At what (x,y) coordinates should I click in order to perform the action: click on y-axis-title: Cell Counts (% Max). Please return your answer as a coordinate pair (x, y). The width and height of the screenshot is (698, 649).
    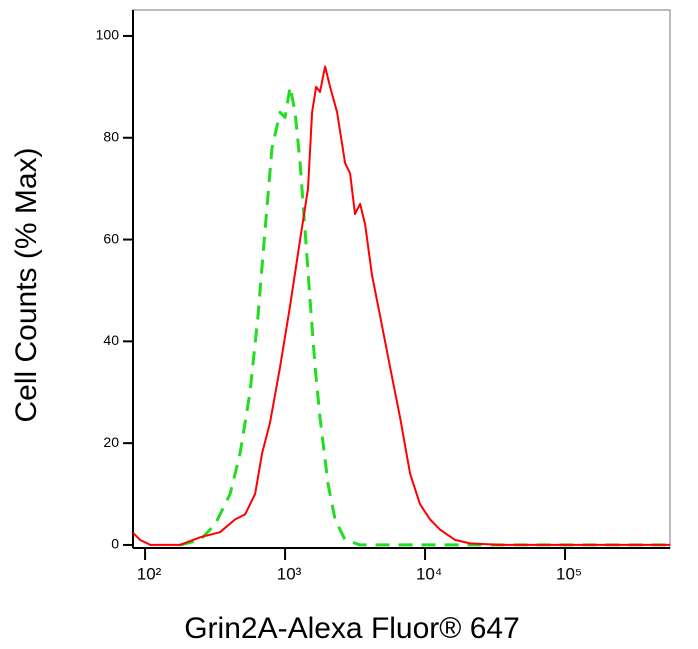
    Looking at the image, I should click on (26, 284).